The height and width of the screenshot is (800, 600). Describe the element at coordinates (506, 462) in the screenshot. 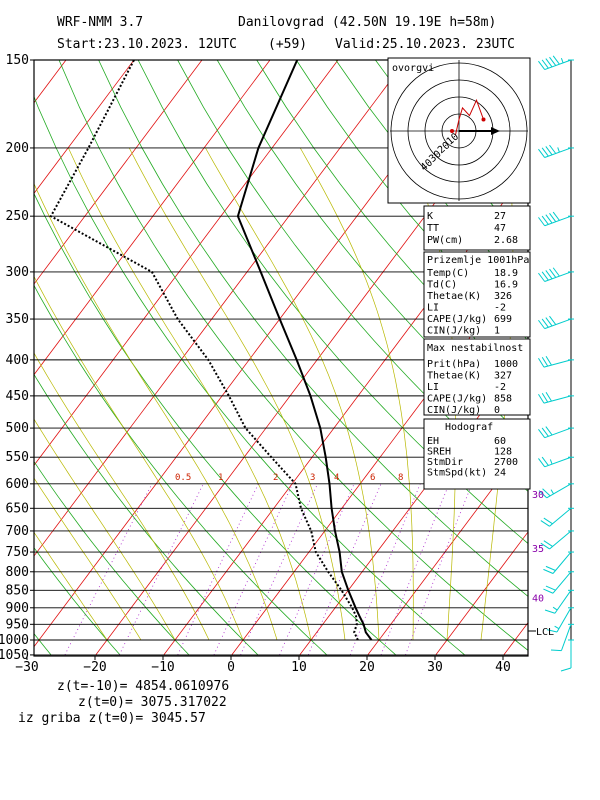

I see `info-row-value: 2700` at that location.